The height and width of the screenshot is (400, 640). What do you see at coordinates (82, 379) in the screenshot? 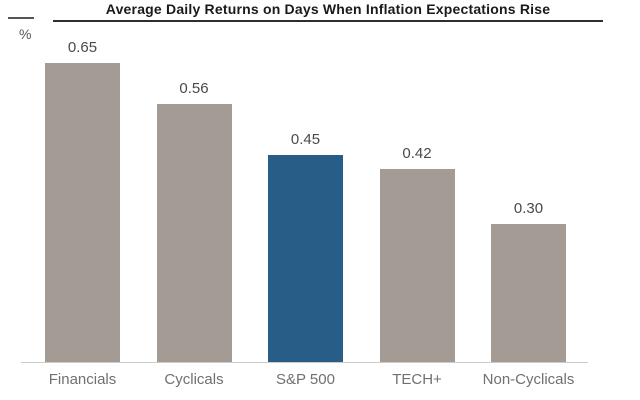
I see `category-label-financials: Financials` at bounding box center [82, 379].